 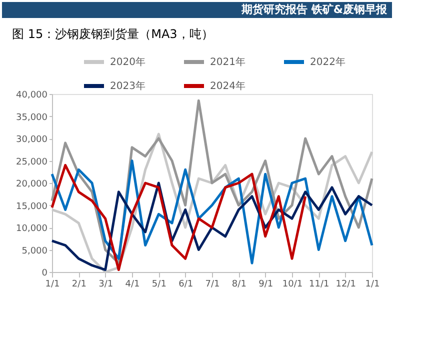 I want to click on x-tick-label: 10/1, so click(x=292, y=285).